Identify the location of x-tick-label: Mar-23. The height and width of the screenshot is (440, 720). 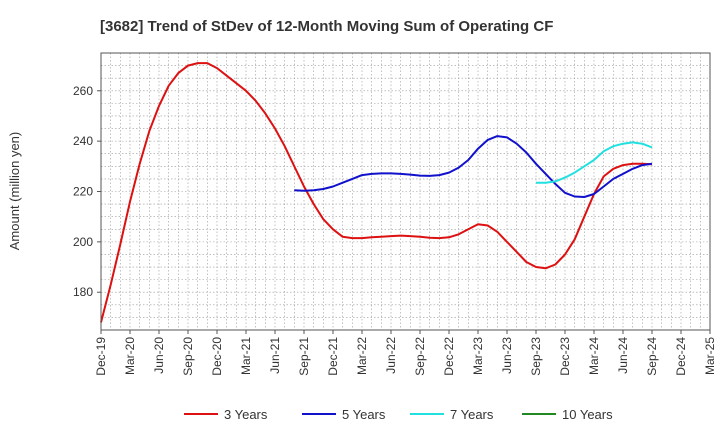
(478, 356).